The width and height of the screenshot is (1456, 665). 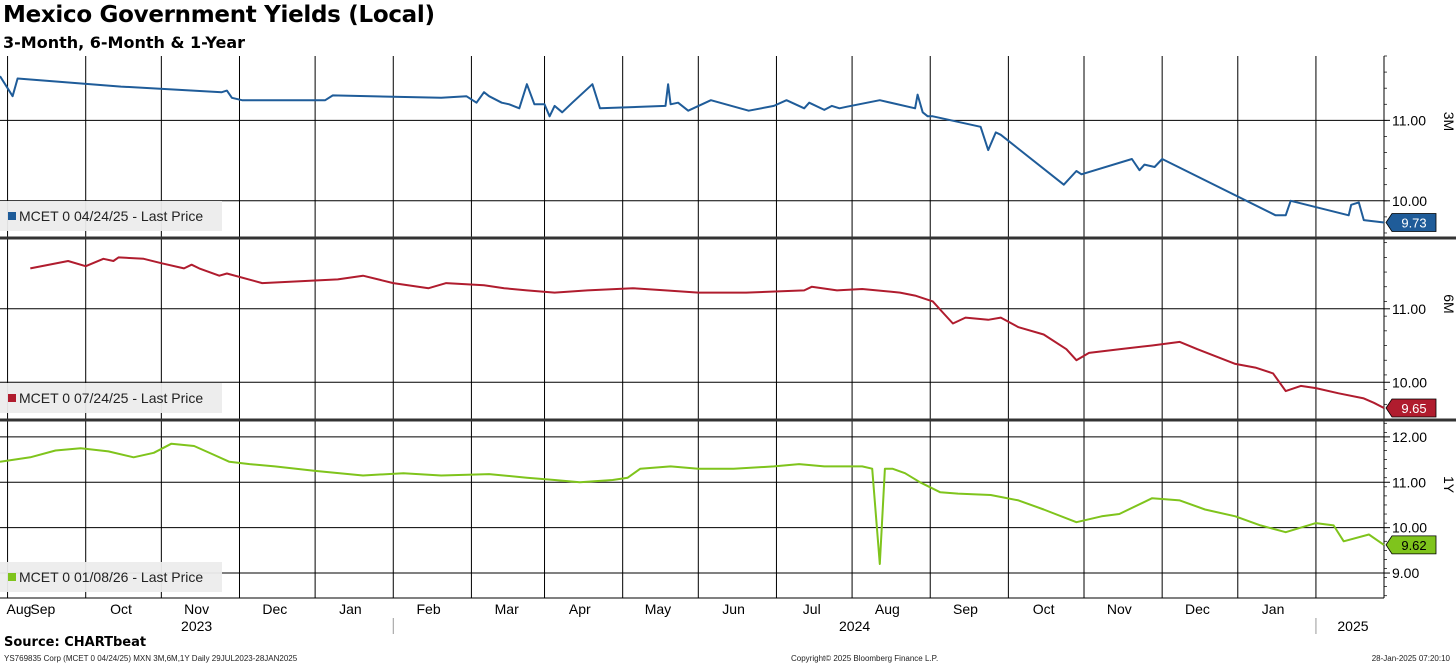 I want to click on x-month-label: May, so click(x=658, y=609).